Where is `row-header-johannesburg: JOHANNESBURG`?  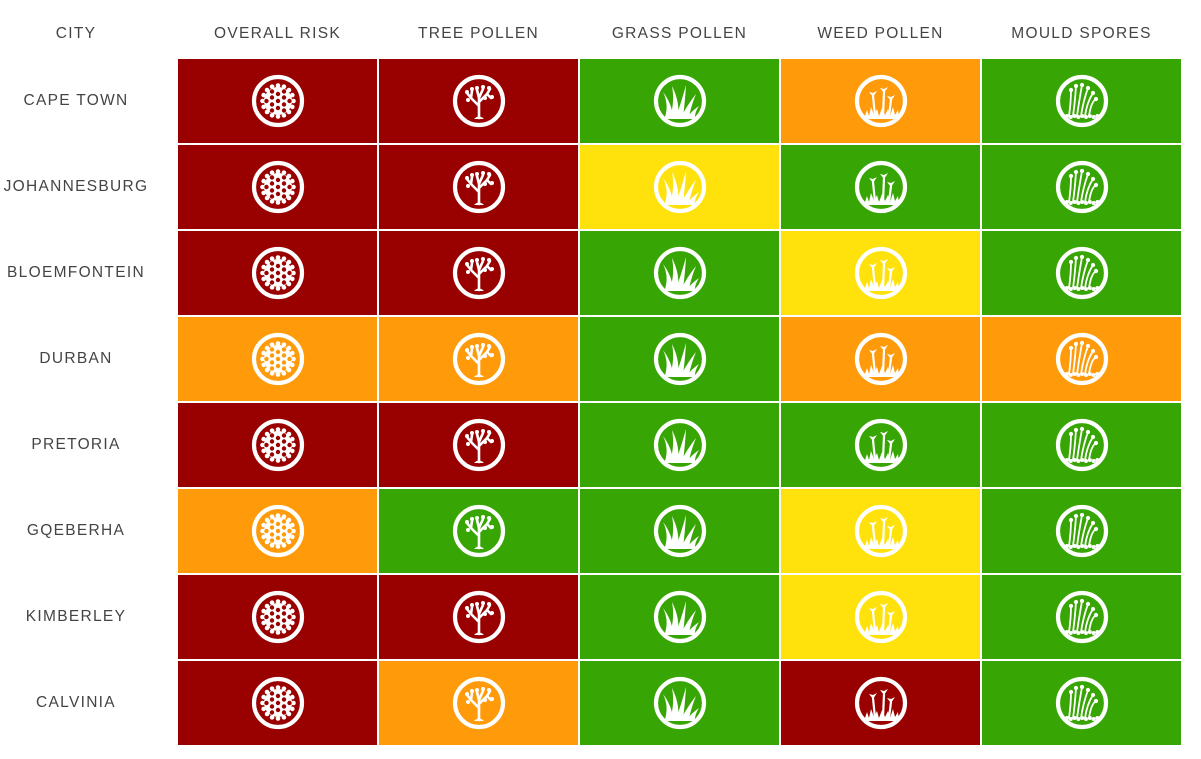 row-header-johannesburg: JOHANNESBURG is located at coordinates (76, 186).